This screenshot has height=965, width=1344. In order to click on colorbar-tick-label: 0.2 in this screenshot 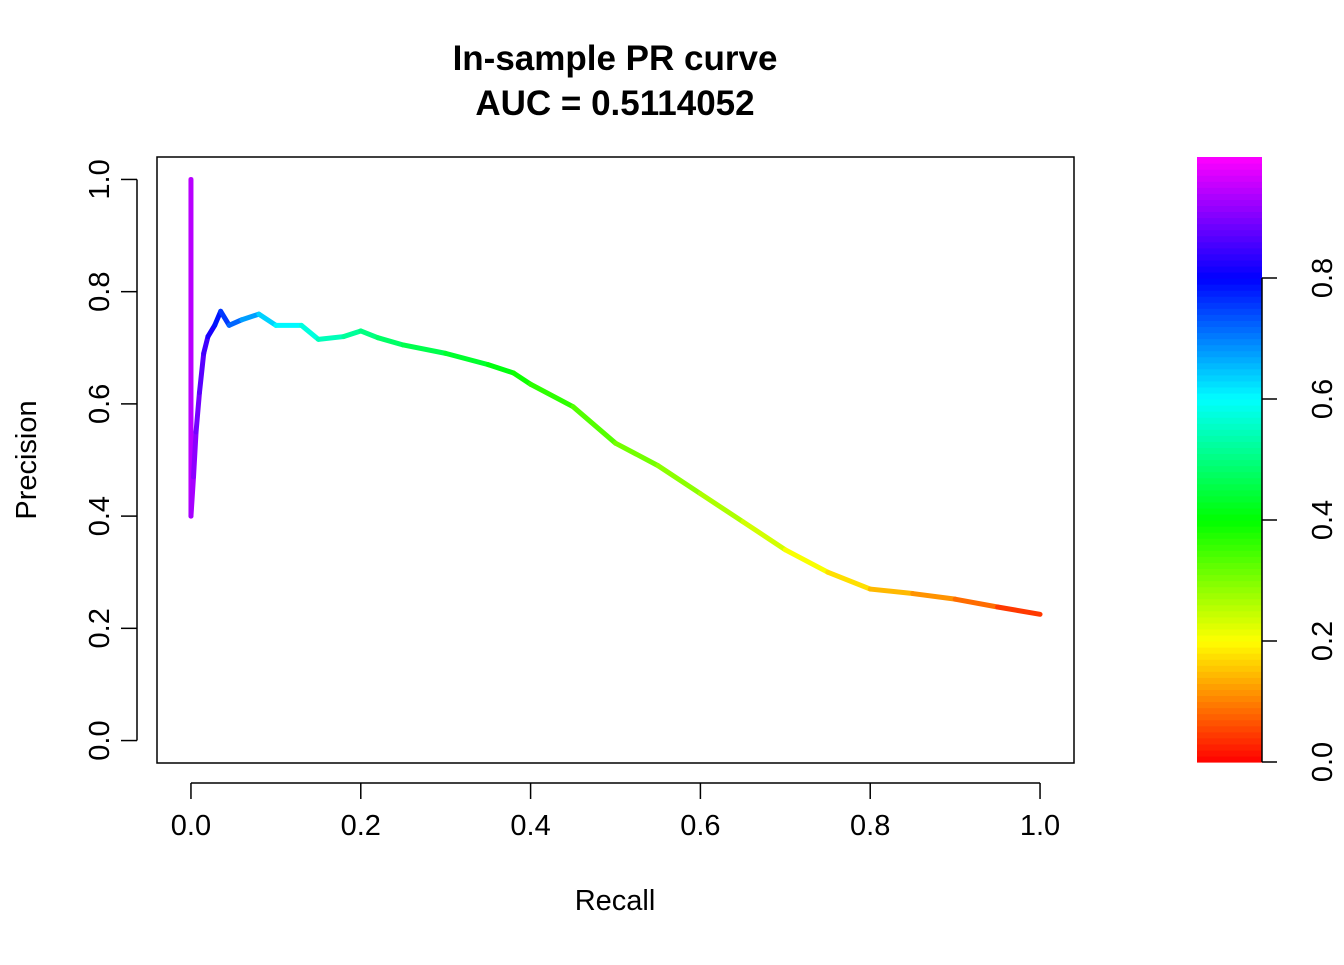, I will do `click(1323, 641)`.